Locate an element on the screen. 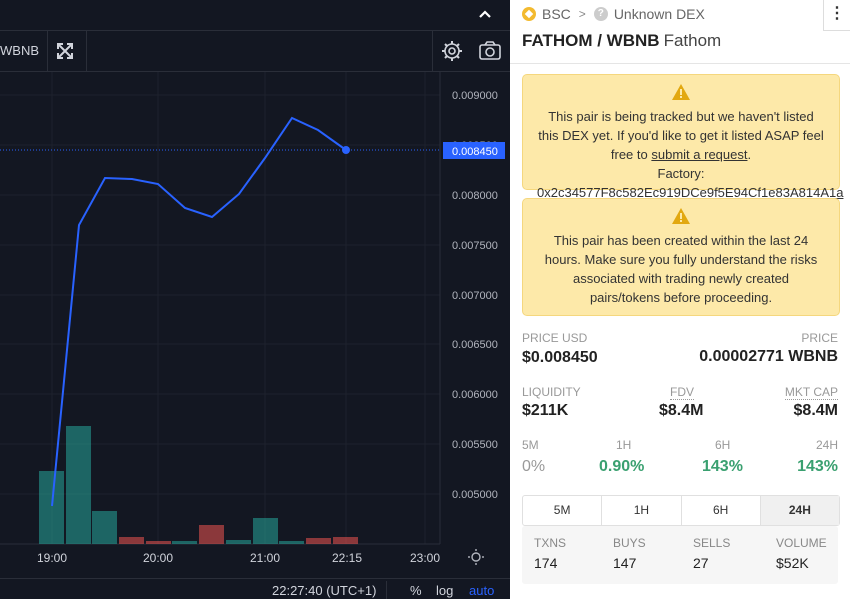 The height and width of the screenshot is (600, 850). sun-icon is located at coordinates (476, 557).